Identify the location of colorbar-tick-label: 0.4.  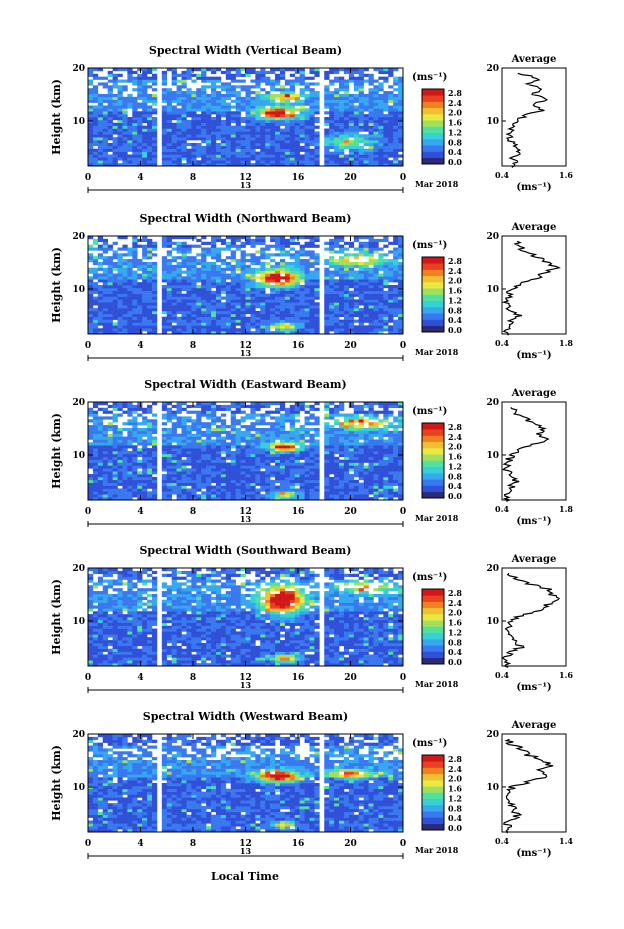
(455, 152).